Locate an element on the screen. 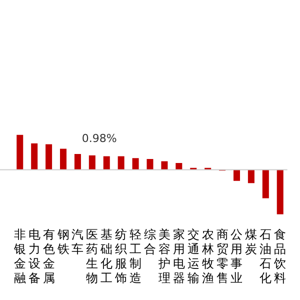 Image resolution: width=300 pixels, height=300 pixels. x-tick-label: 纺织服饰 is located at coordinates (121, 256).